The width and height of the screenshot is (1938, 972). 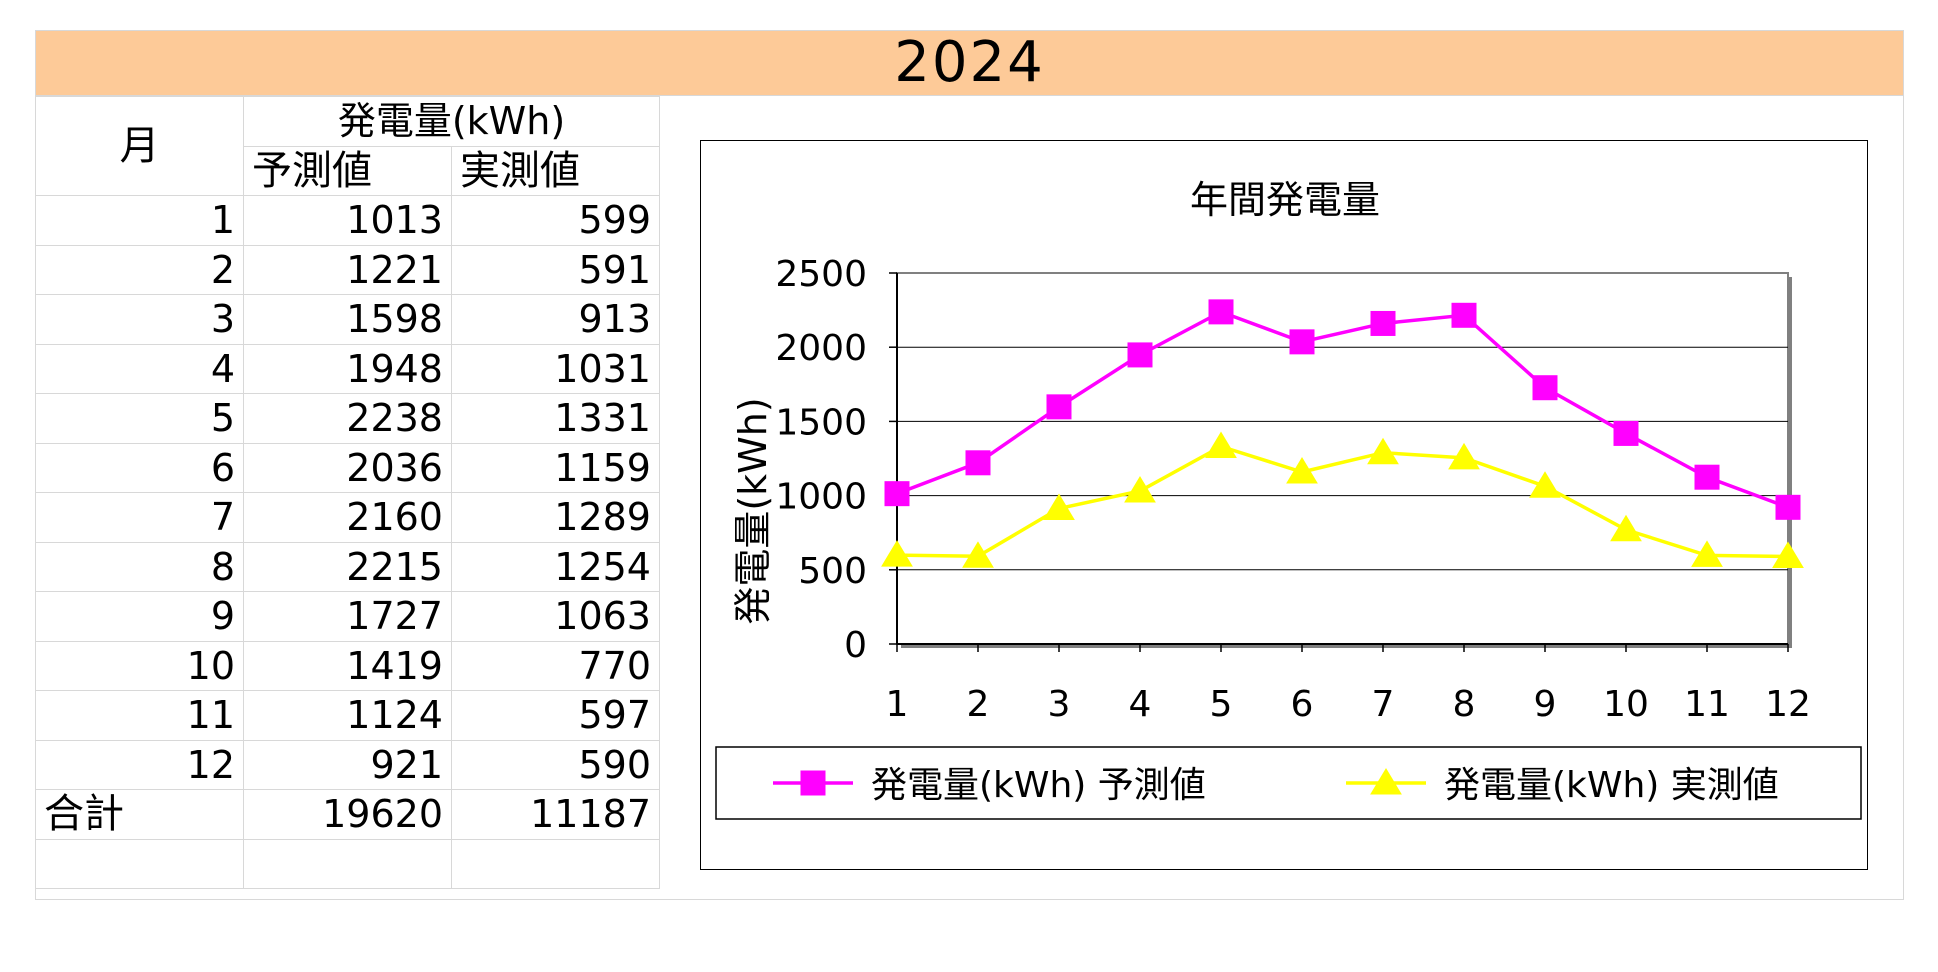 What do you see at coordinates (1383, 704) in the screenshot?
I see `x-tick-label: 7` at bounding box center [1383, 704].